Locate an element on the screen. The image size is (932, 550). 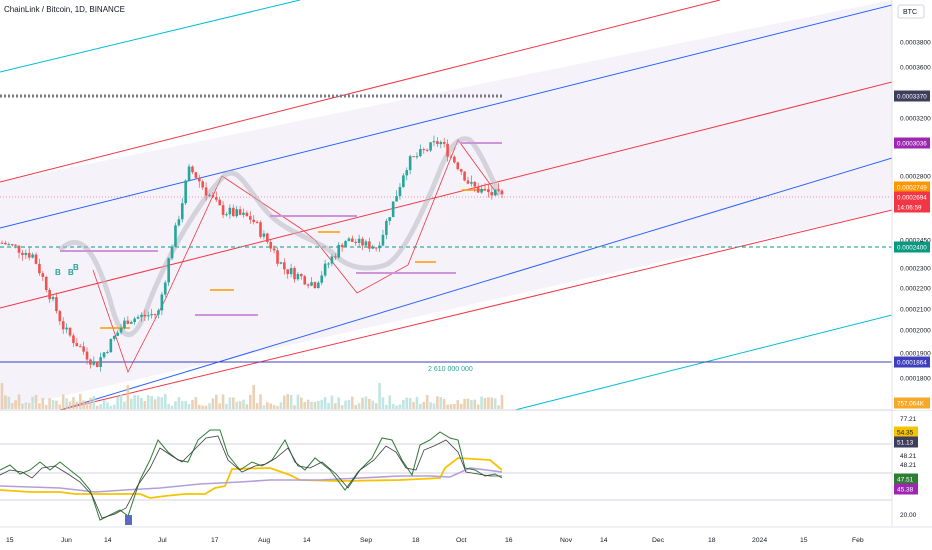
price-tick: 0.0001900 is located at coordinates (915, 354).